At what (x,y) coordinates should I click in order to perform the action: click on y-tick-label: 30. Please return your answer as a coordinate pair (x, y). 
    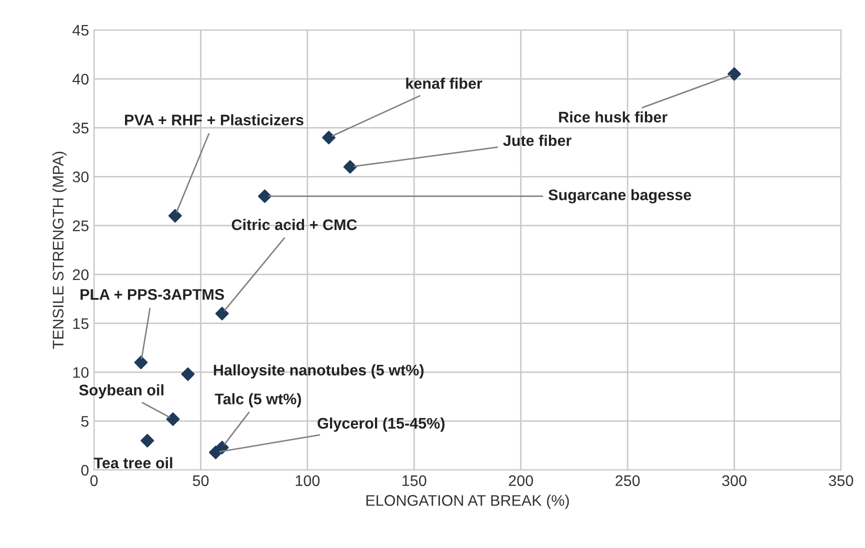
    Looking at the image, I should click on (80, 177).